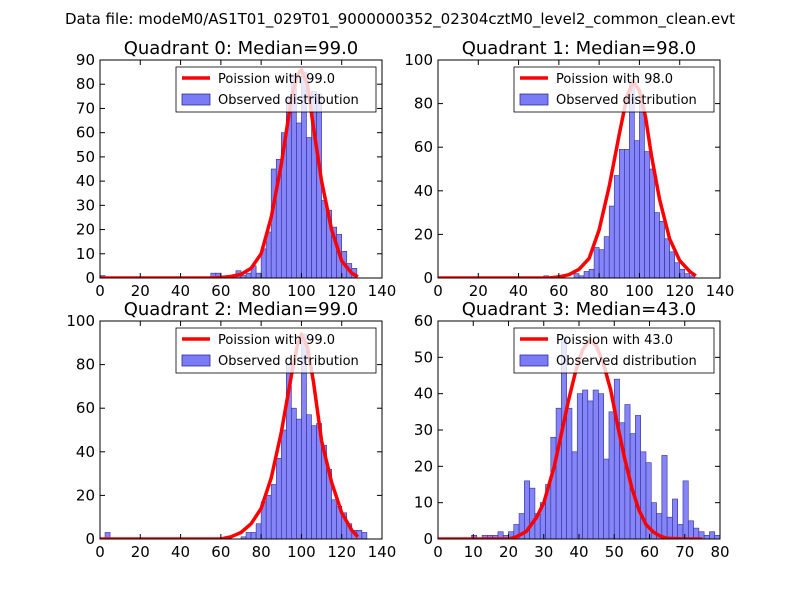 This screenshot has height=600, width=800. I want to click on y-tick-label: 0, so click(428, 539).